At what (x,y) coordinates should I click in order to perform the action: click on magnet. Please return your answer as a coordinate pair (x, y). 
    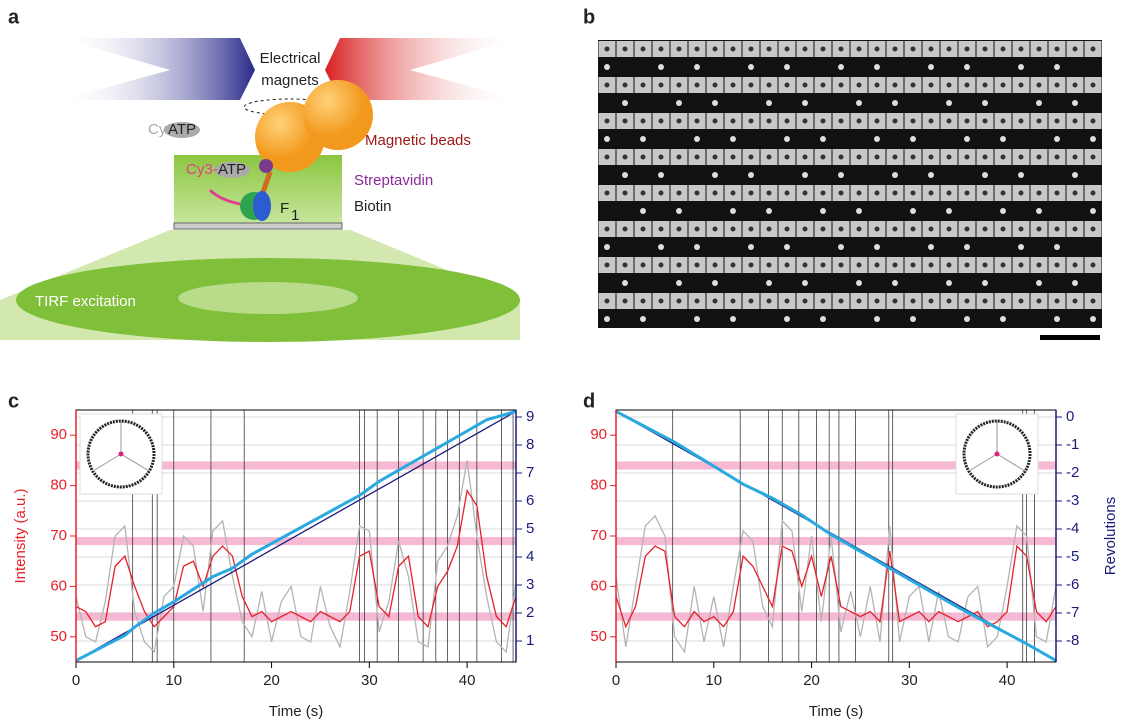
    Looking at the image, I should click on (422, 69).